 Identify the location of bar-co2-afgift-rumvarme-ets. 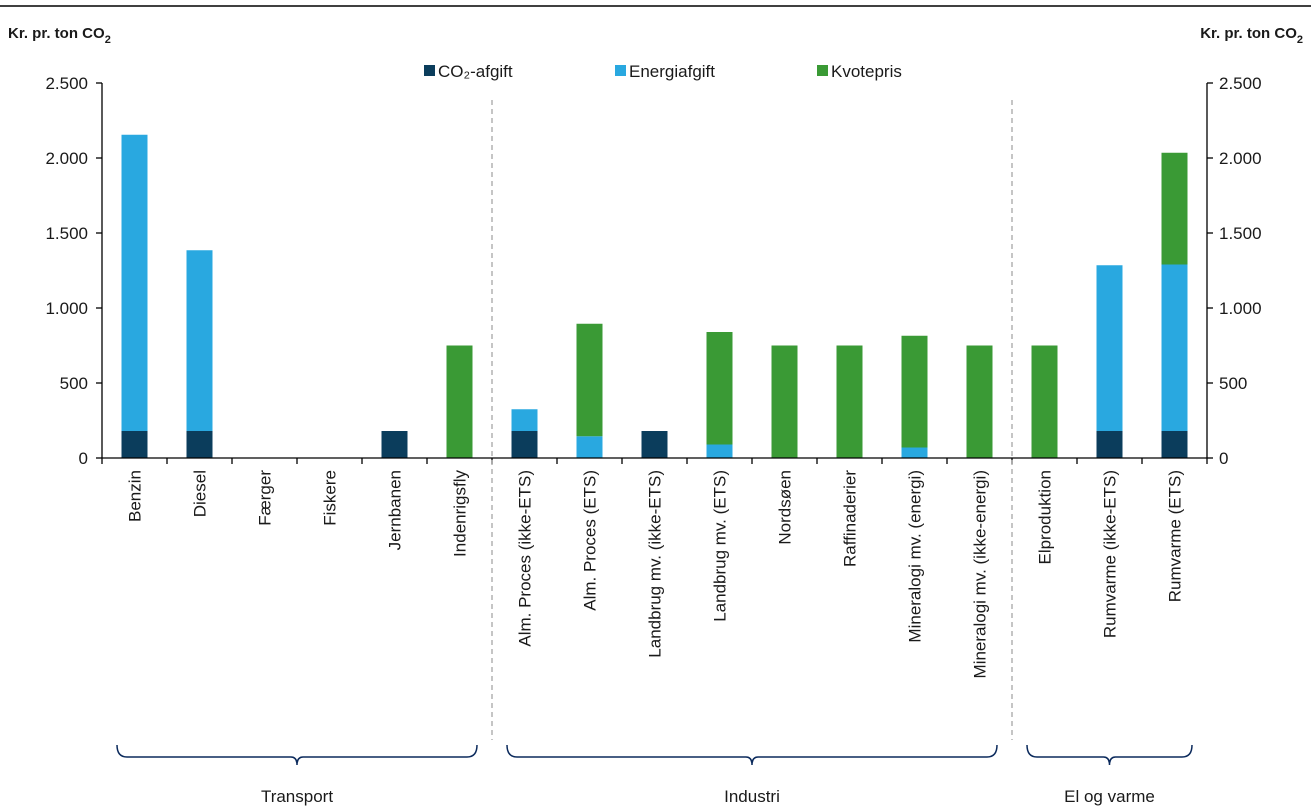
(1174, 444).